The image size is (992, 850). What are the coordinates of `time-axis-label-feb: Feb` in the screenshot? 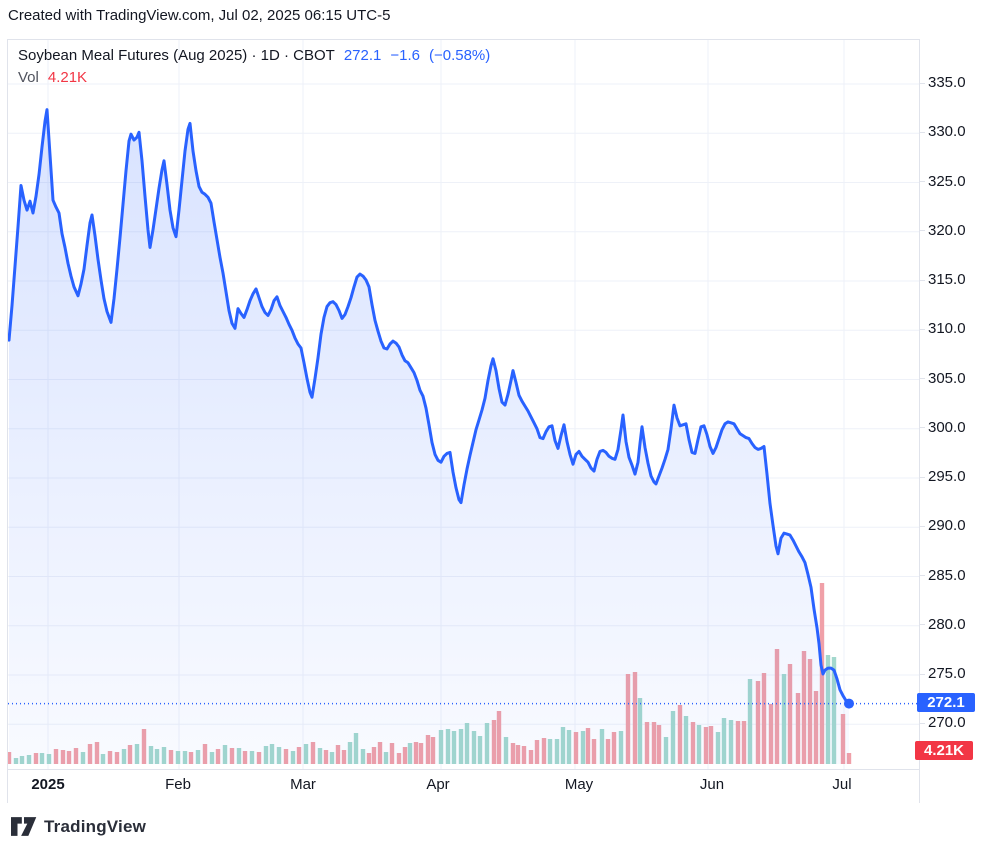 It's located at (178, 784).